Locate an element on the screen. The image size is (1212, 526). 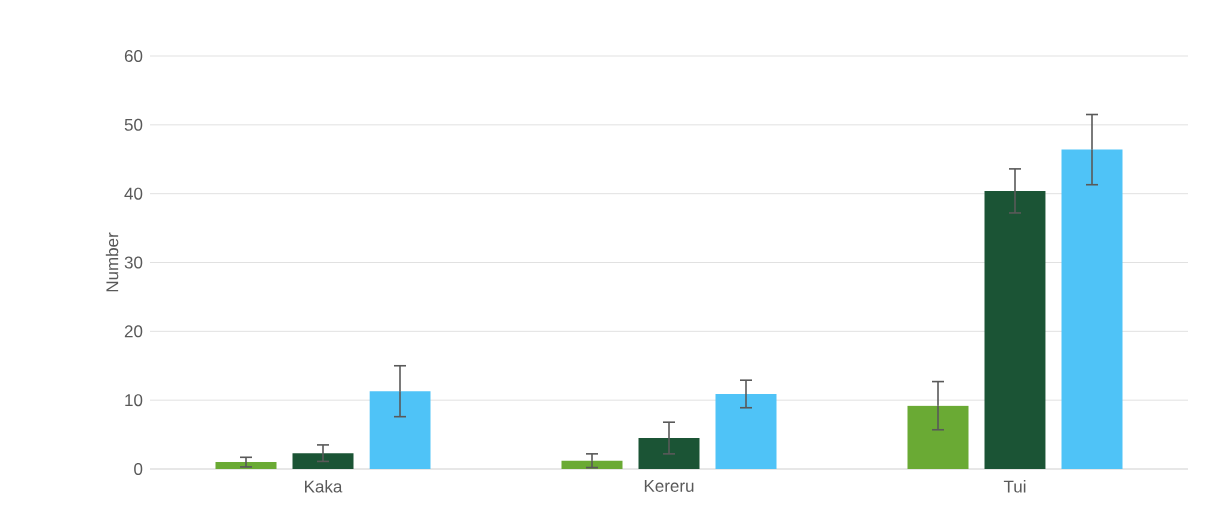
y-tick-label: 10 is located at coordinates (134, 400).